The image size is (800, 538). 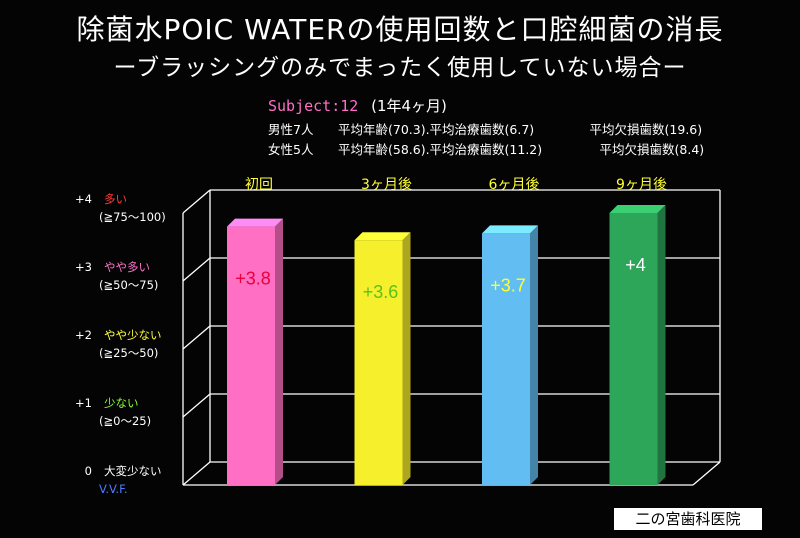 What do you see at coordinates (386, 185) in the screenshot?
I see `category-label-2: 3ヶ月後` at bounding box center [386, 185].